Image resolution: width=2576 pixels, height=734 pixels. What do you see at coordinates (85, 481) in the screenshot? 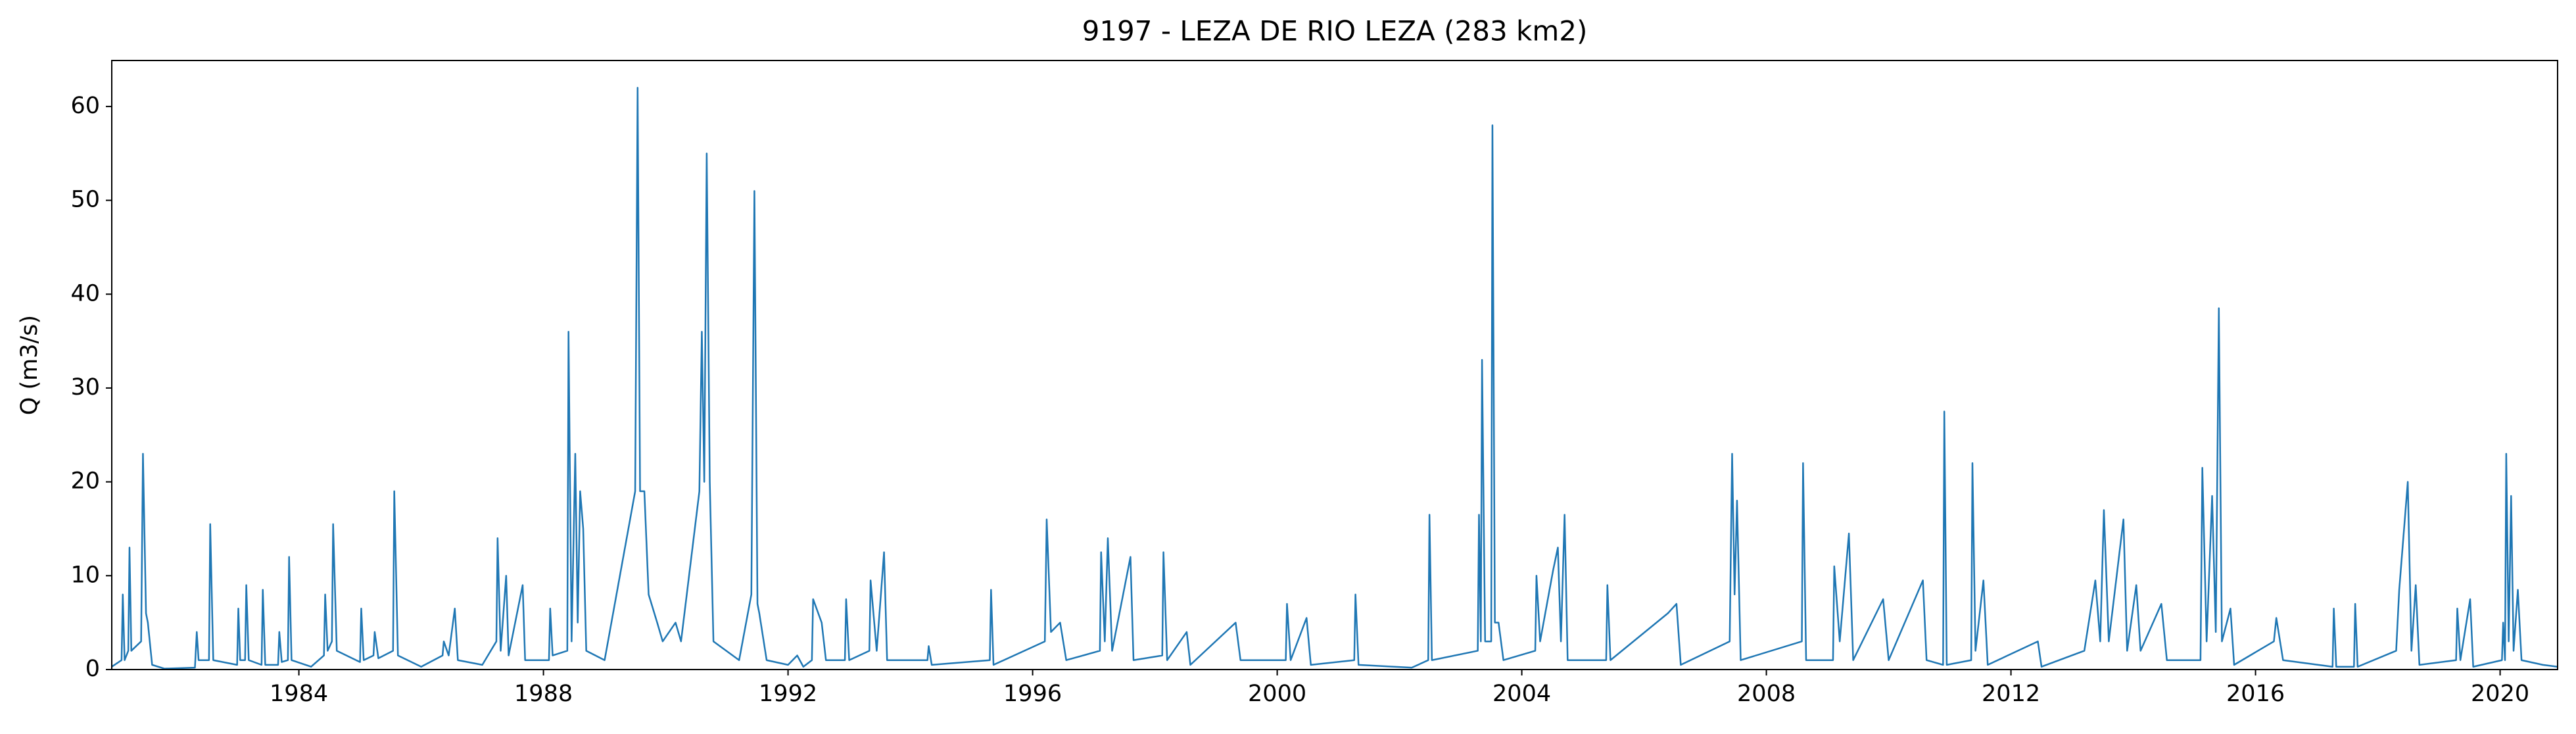
I see `y-tick-label: 20` at bounding box center [85, 481].